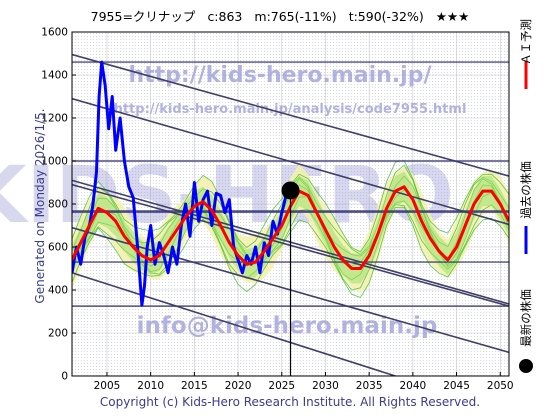  Describe the element at coordinates (143, 16) in the screenshot. I see `stock-code-name: 7955=クリナップ` at that location.